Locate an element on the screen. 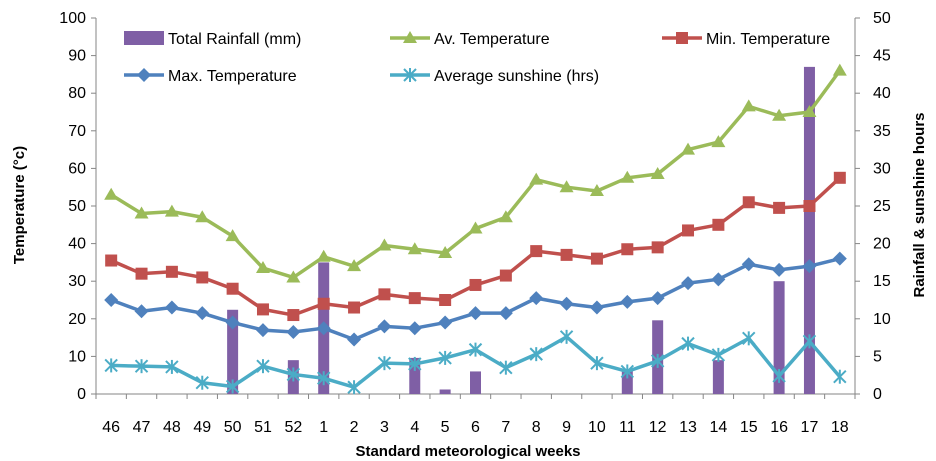 The width and height of the screenshot is (936, 461). x-tick-label: 3 is located at coordinates (384, 427).